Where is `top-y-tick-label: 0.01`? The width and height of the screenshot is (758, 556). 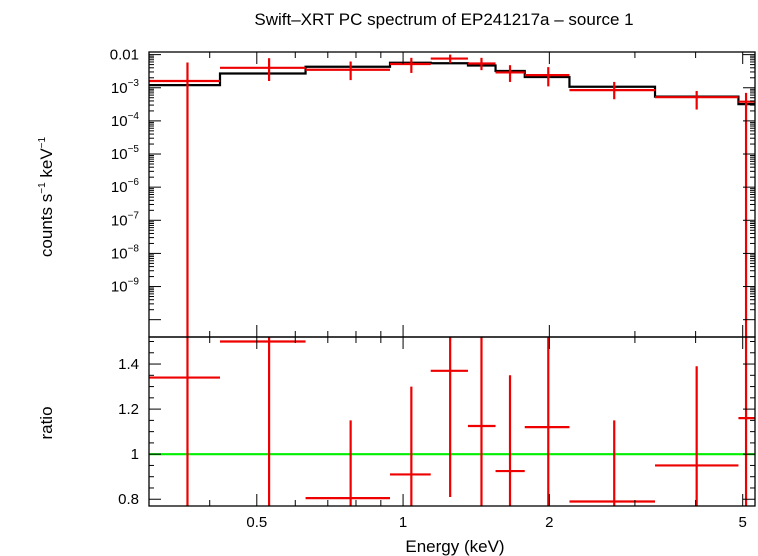
top-y-tick-label: 0.01 is located at coordinates (124, 55).